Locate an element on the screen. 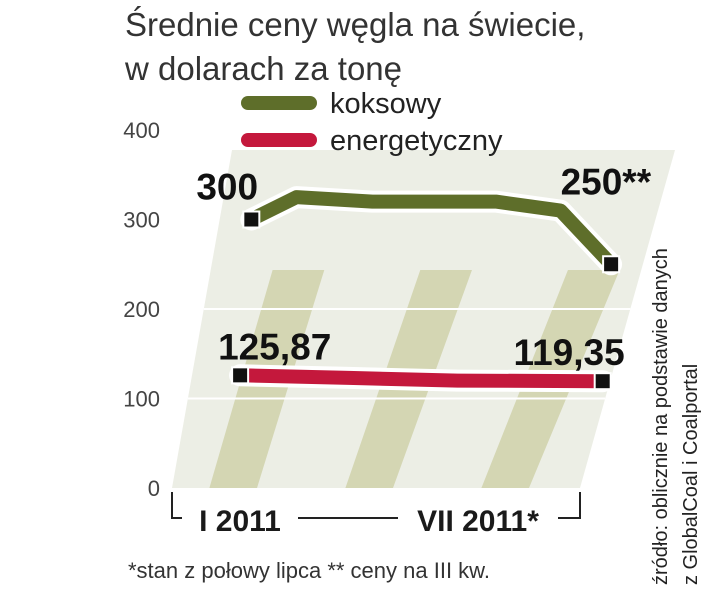 This screenshot has height=595, width=720. x-axis: I 2011 VII 2011* is located at coordinates (376, 515).